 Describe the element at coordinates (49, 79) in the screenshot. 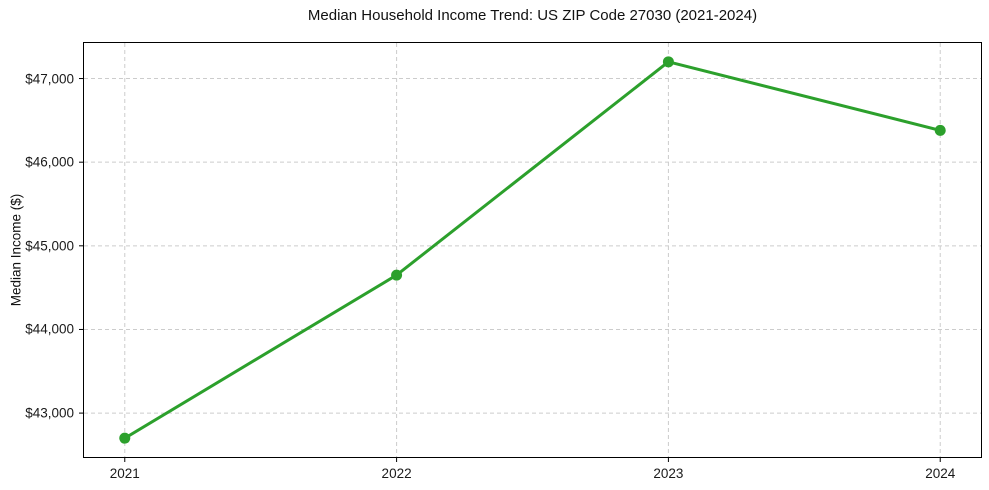

I see `y-tick-label: $47,000` at that location.